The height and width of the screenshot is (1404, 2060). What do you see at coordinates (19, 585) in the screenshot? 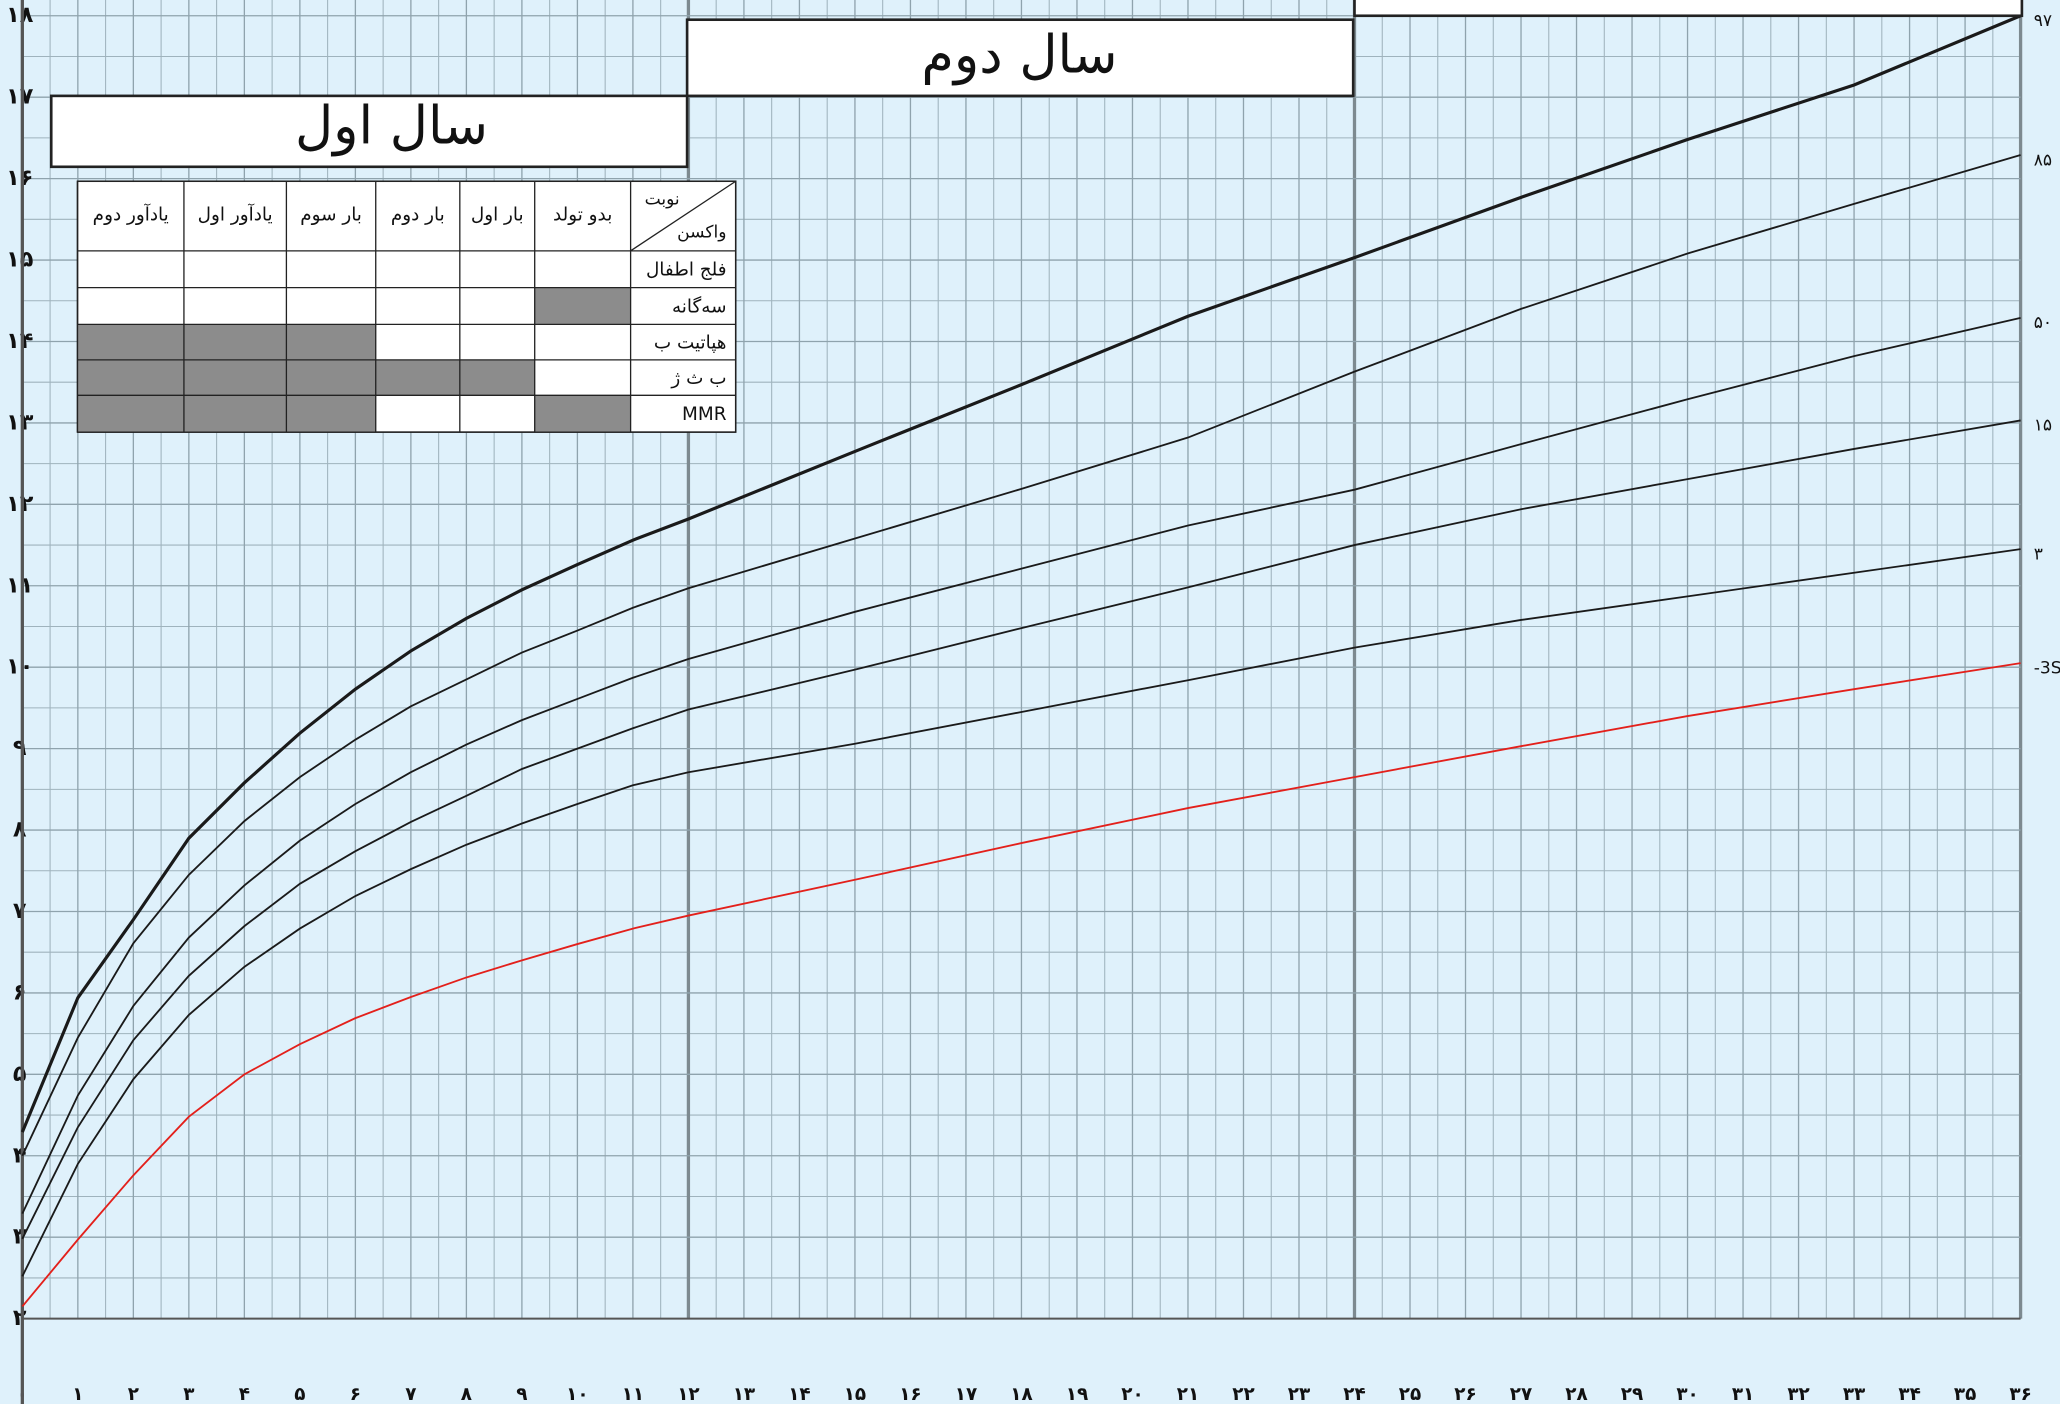
I see `y-tick-label: ۱۱` at bounding box center [19, 585].